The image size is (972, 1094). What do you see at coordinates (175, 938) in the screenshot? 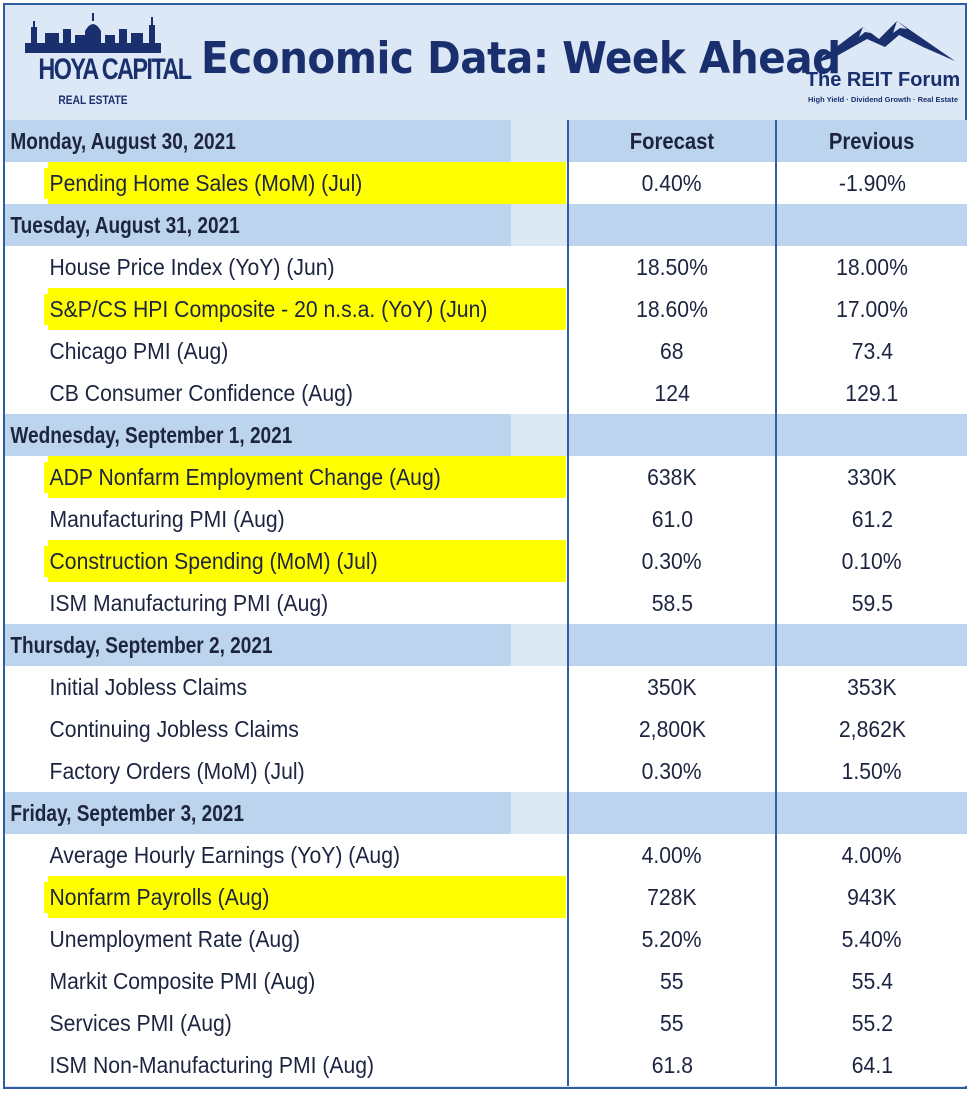
I see `indicator-name: Unemployment Rate (Aug)` at bounding box center [175, 938].